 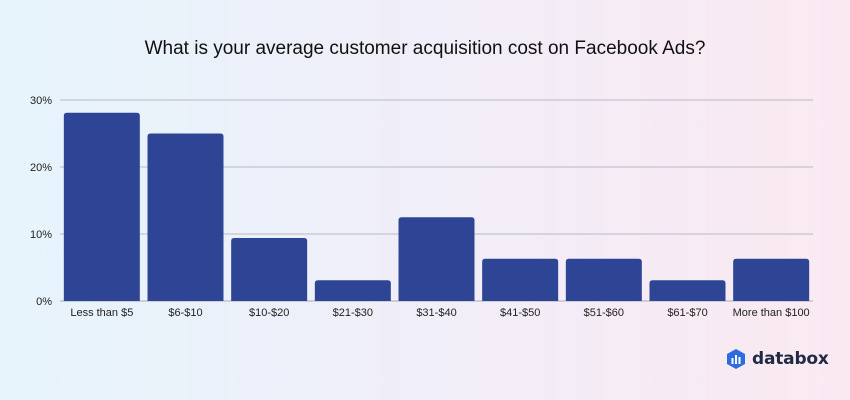 What do you see at coordinates (790, 359) in the screenshot?
I see `brand-name: databox` at bounding box center [790, 359].